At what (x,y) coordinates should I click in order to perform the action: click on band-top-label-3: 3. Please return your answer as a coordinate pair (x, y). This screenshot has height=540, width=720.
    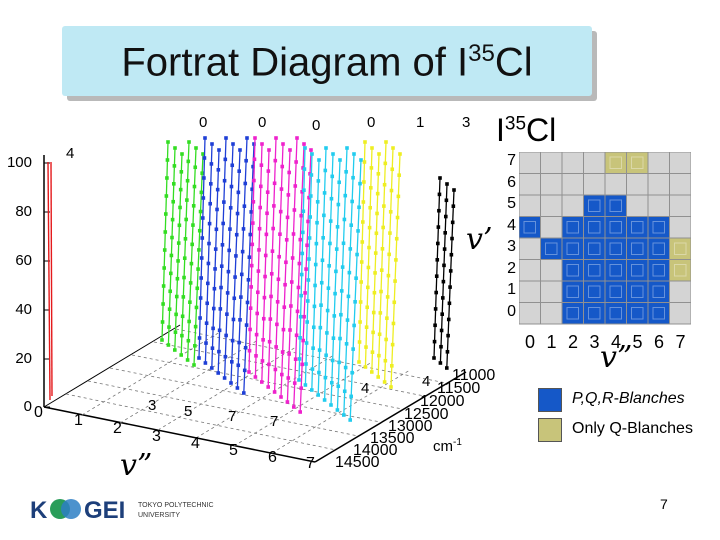
    Looking at the image, I should click on (466, 122).